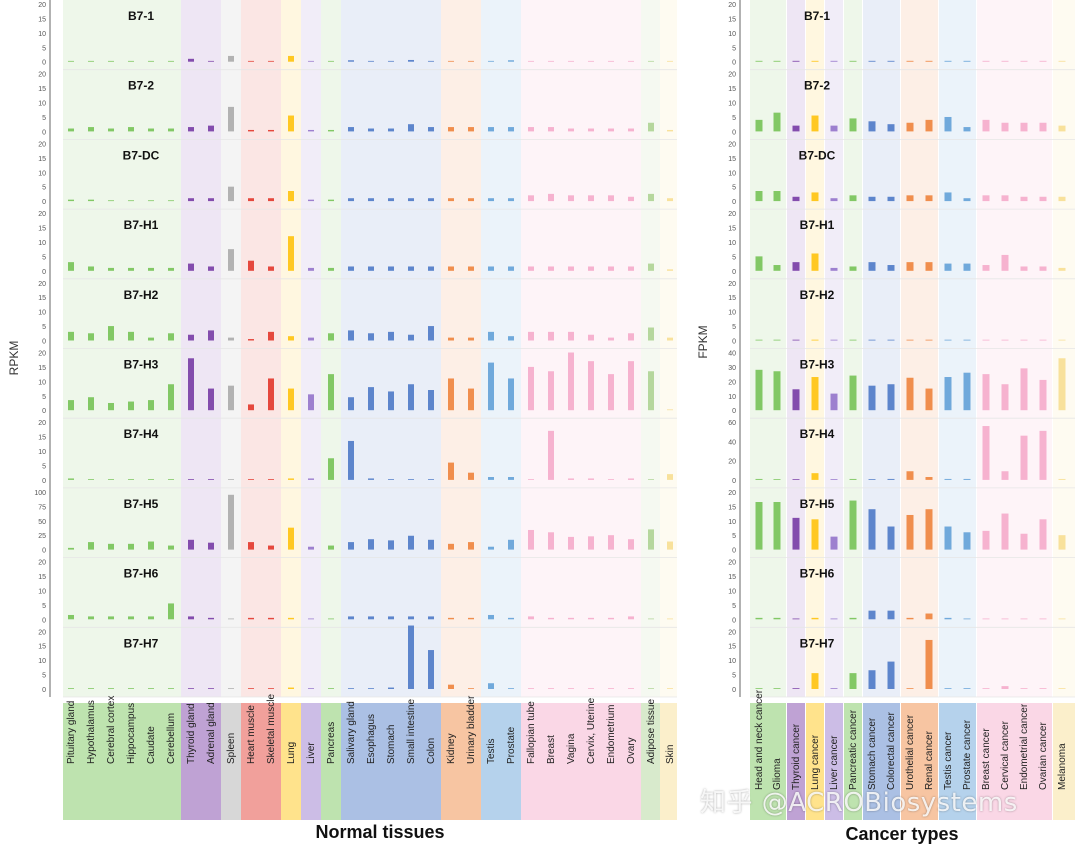  What do you see at coordinates (291, 753) in the screenshot?
I see `category-label: Lung` at bounding box center [291, 753].